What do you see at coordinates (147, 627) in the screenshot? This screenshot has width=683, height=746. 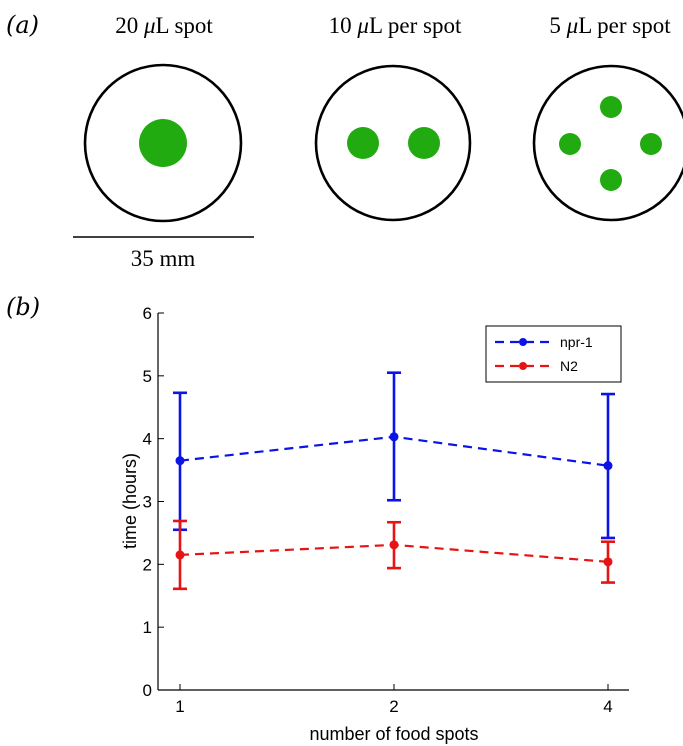 I see `y-tick-label: 1` at bounding box center [147, 627].